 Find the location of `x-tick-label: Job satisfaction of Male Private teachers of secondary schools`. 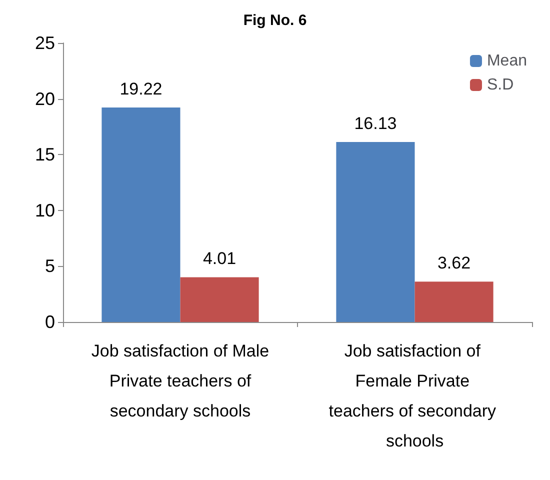

x-tick-label: Job satisfaction of Male Private teachers of secondary schools is located at coordinates (180, 381).